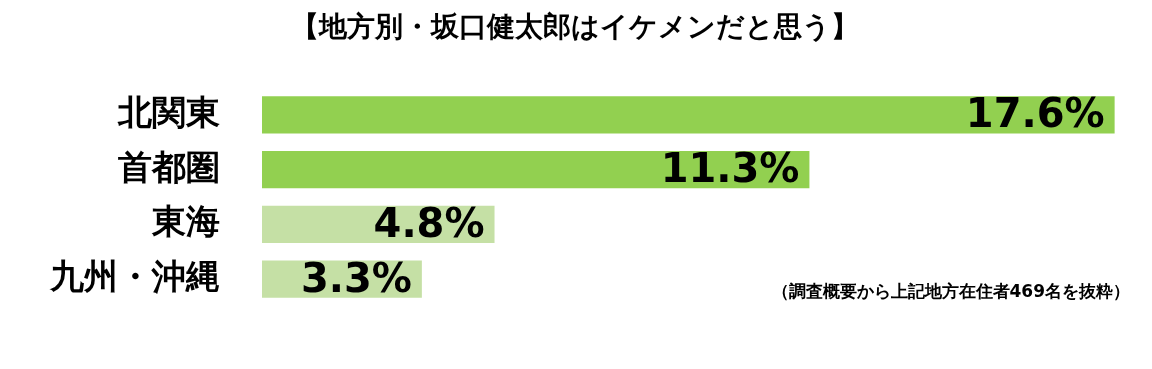  What do you see at coordinates (169, 166) in the screenshot?
I see `y-tick-label: 首都圏` at bounding box center [169, 166].